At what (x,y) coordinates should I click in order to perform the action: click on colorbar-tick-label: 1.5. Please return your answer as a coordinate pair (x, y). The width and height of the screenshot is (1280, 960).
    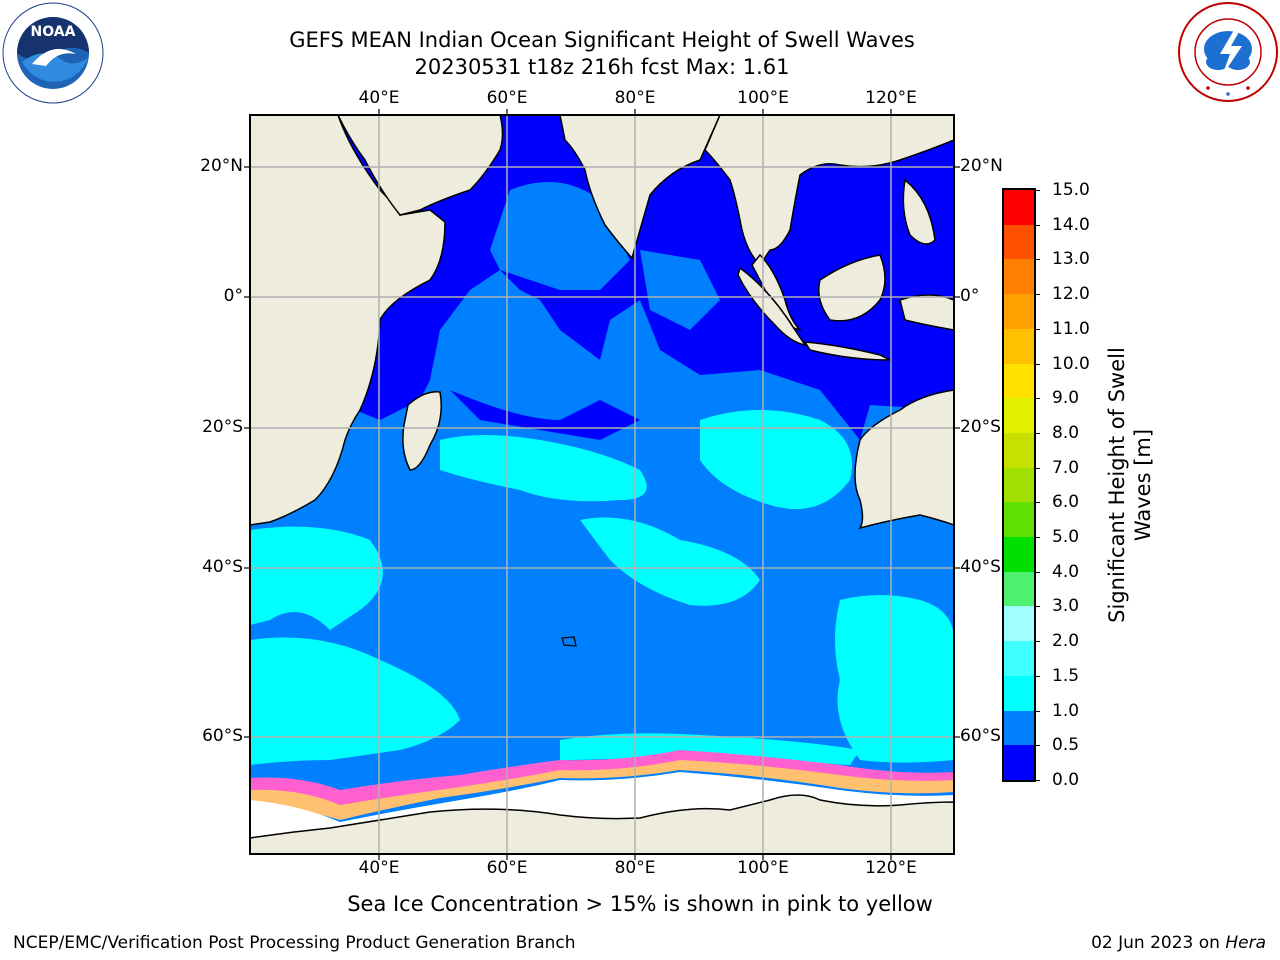
    Looking at the image, I should click on (1066, 675).